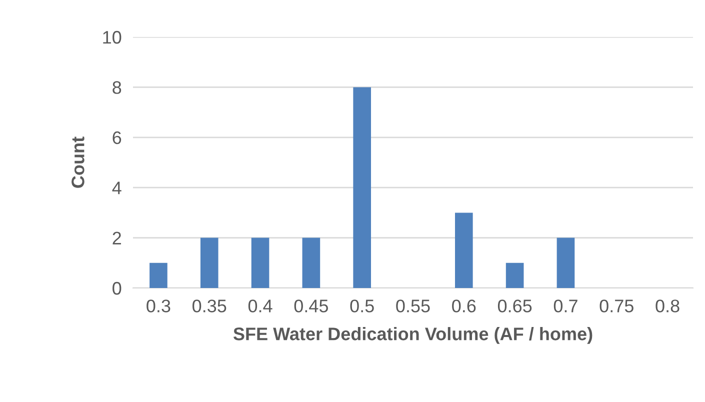 The image size is (705, 402). Describe the element at coordinates (566, 306) in the screenshot. I see `x-tick-label: 0.7` at that location.